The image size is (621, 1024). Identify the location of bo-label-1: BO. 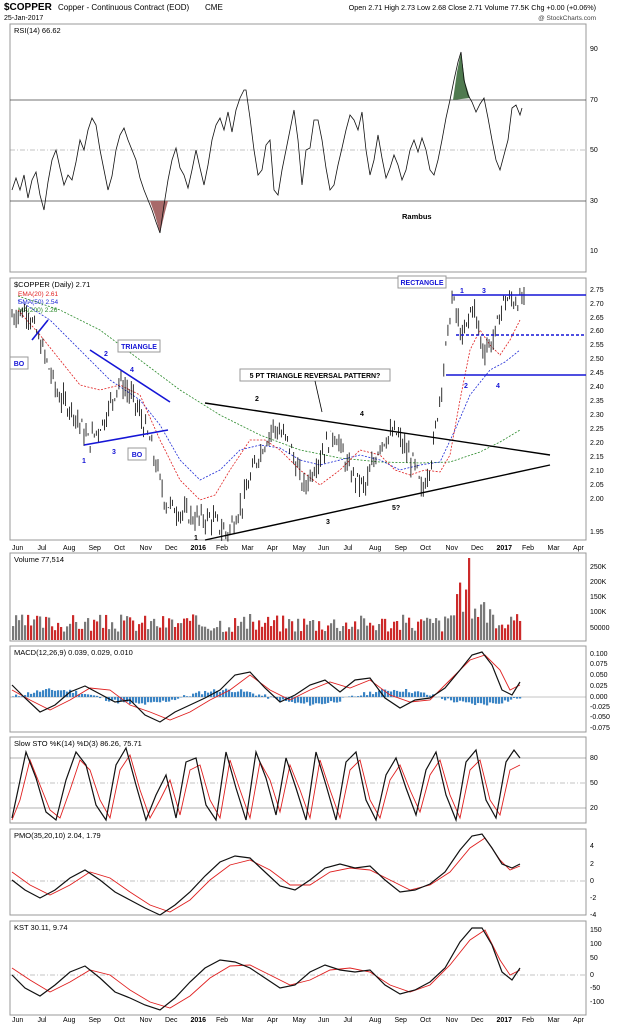
(19, 364).